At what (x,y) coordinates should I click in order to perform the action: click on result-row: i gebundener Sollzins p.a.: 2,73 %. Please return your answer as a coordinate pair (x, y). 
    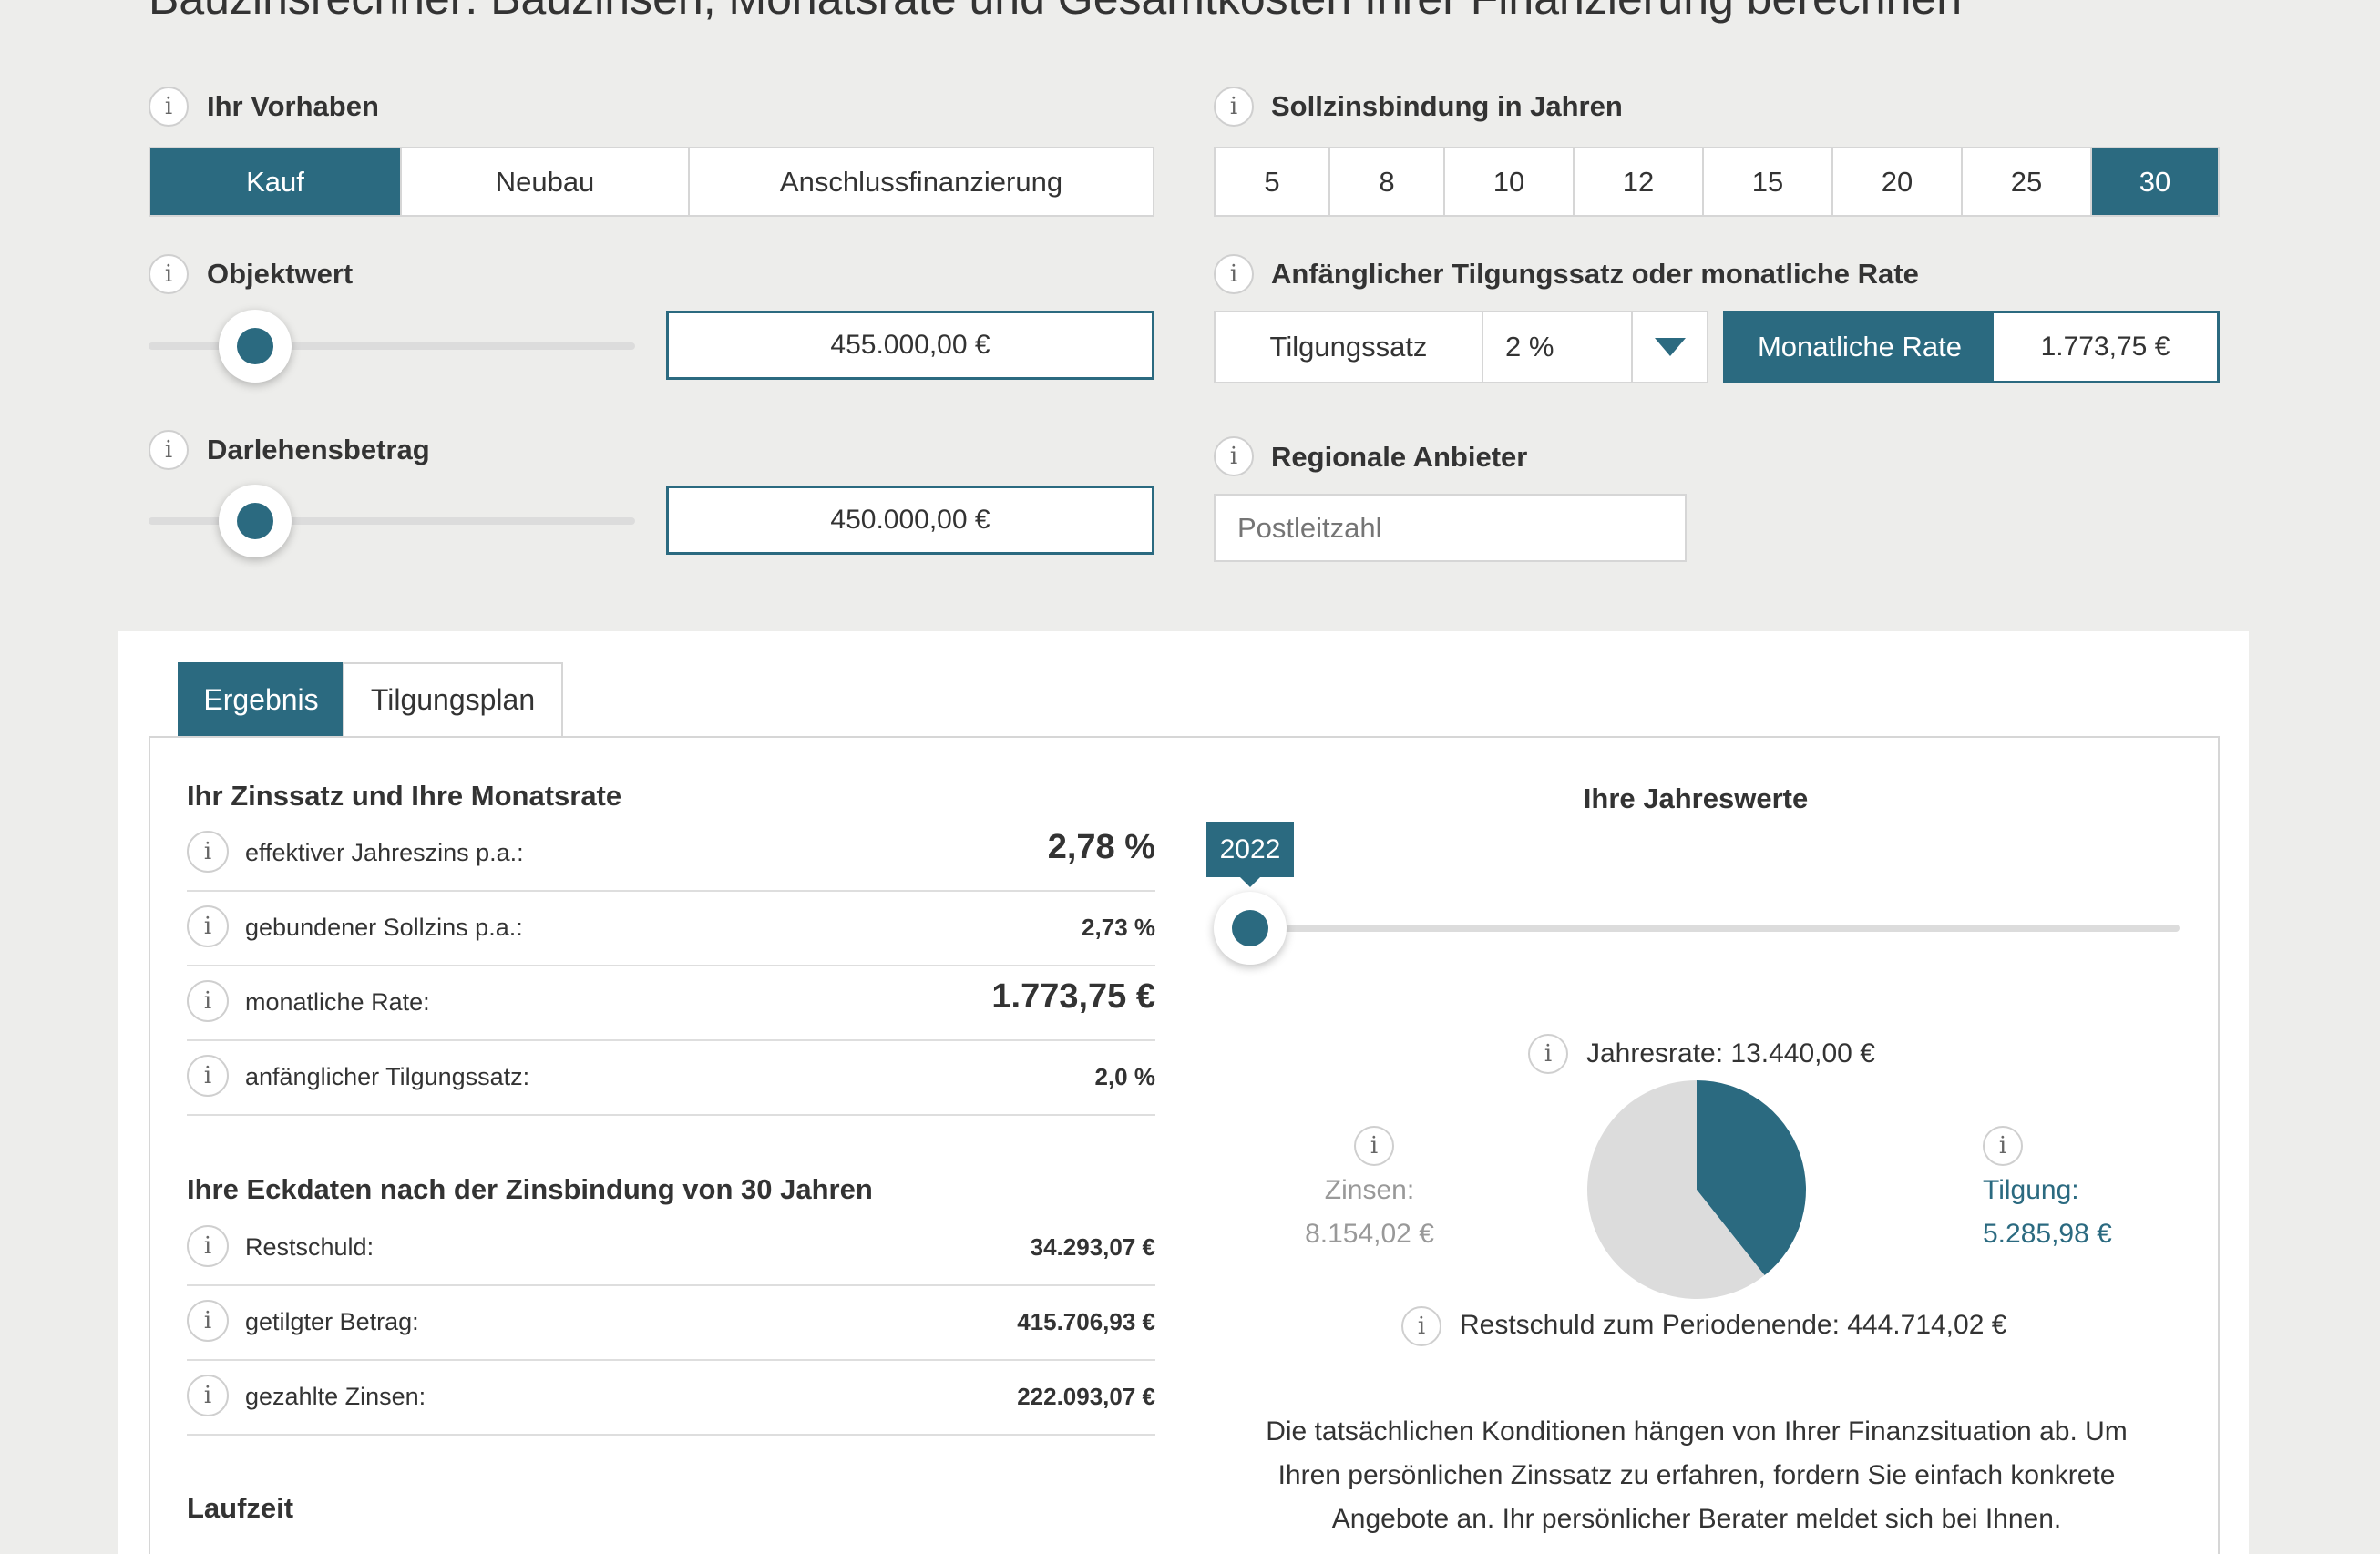
    Looking at the image, I should click on (671, 929).